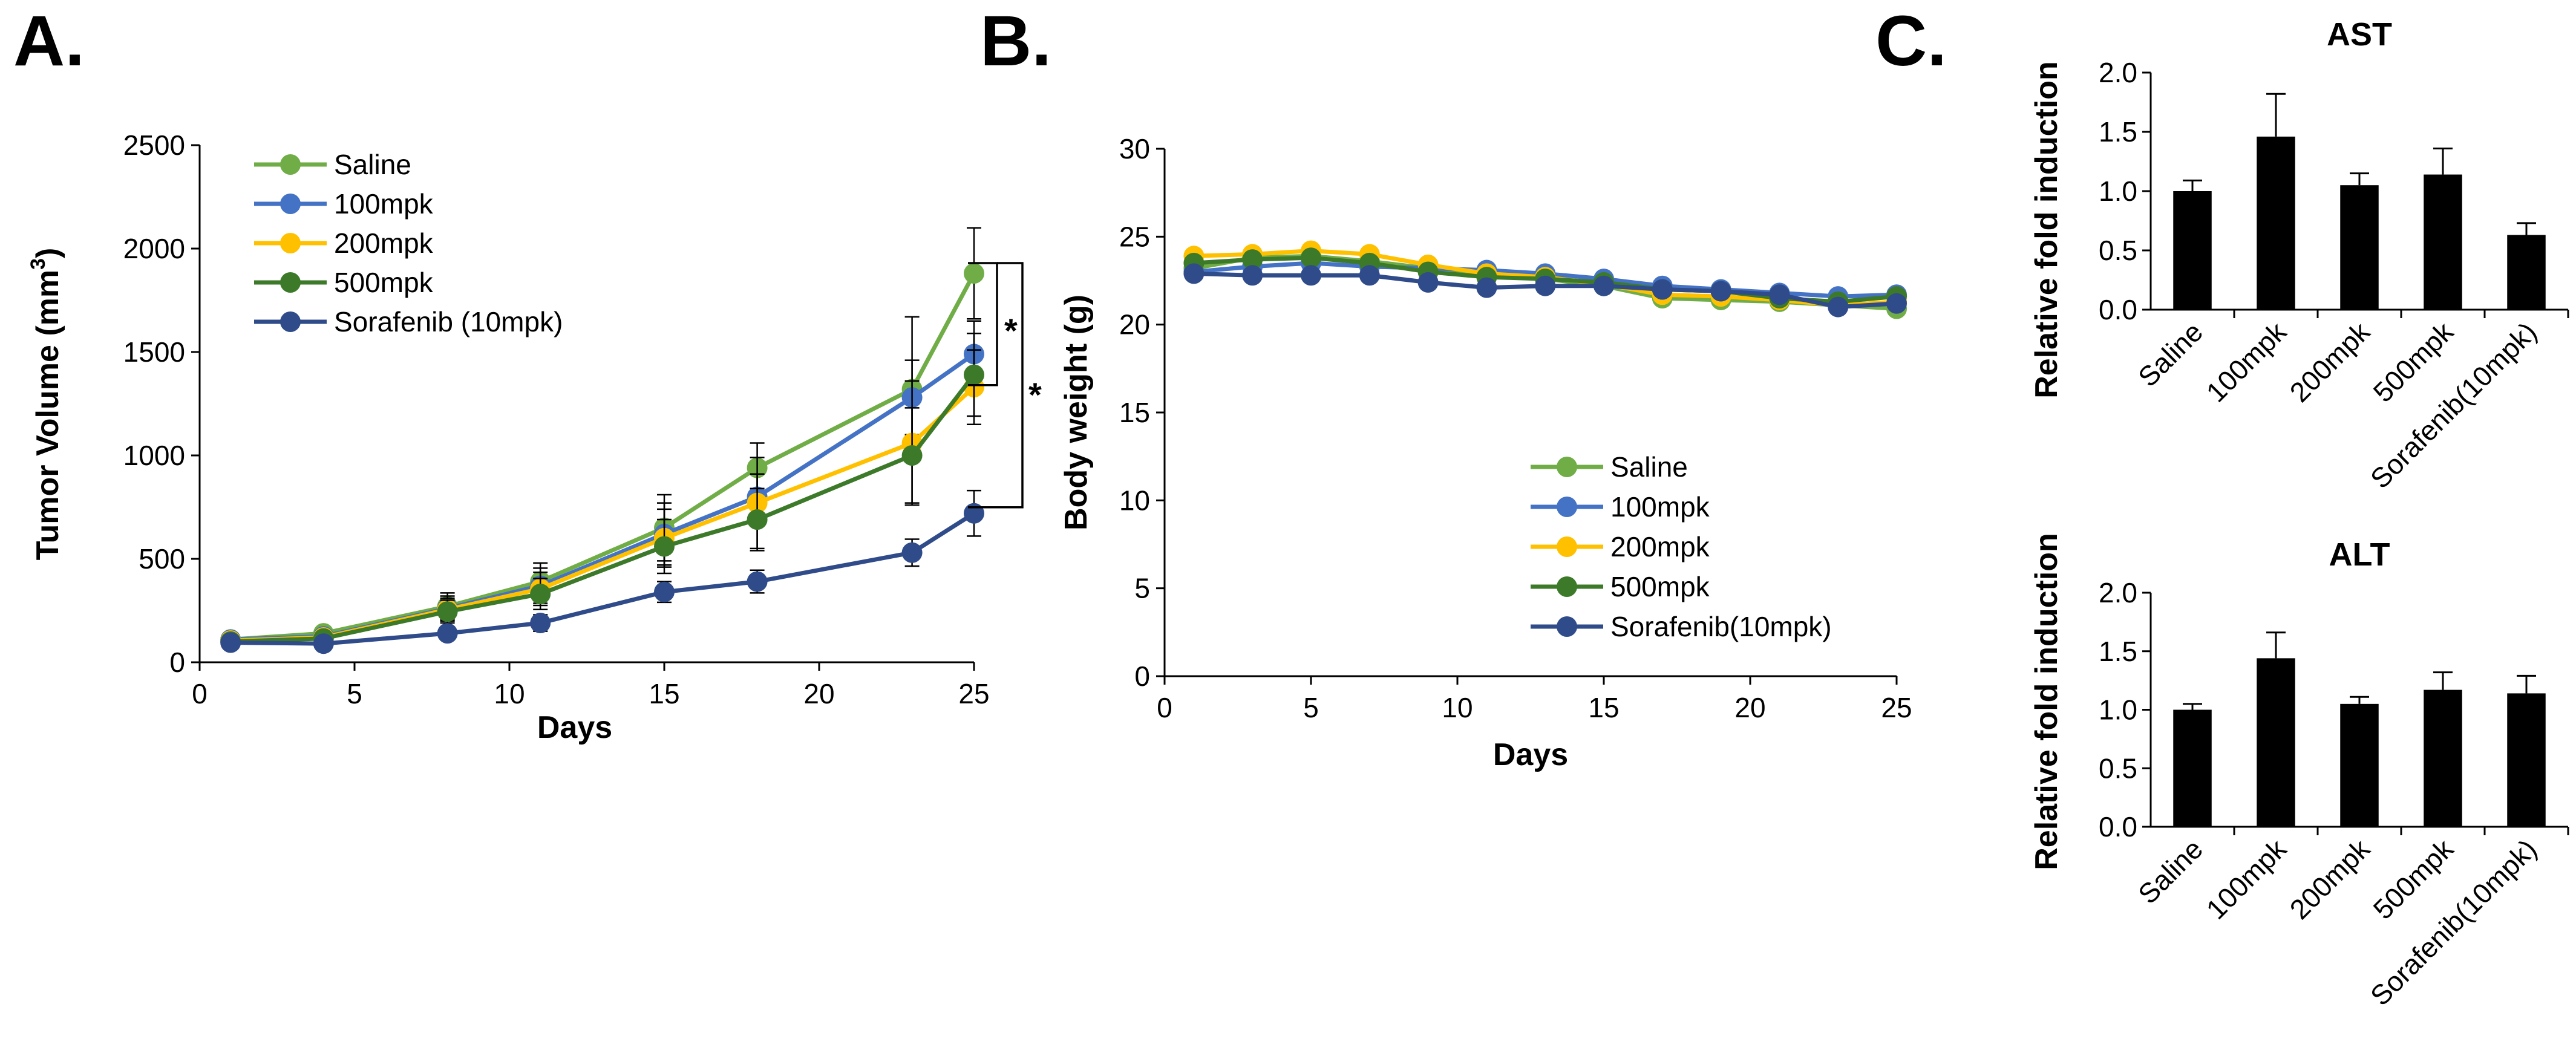 The width and height of the screenshot is (2576, 1056). What do you see at coordinates (2246, 362) in the screenshot?
I see `category-label: 100mpk` at bounding box center [2246, 362].